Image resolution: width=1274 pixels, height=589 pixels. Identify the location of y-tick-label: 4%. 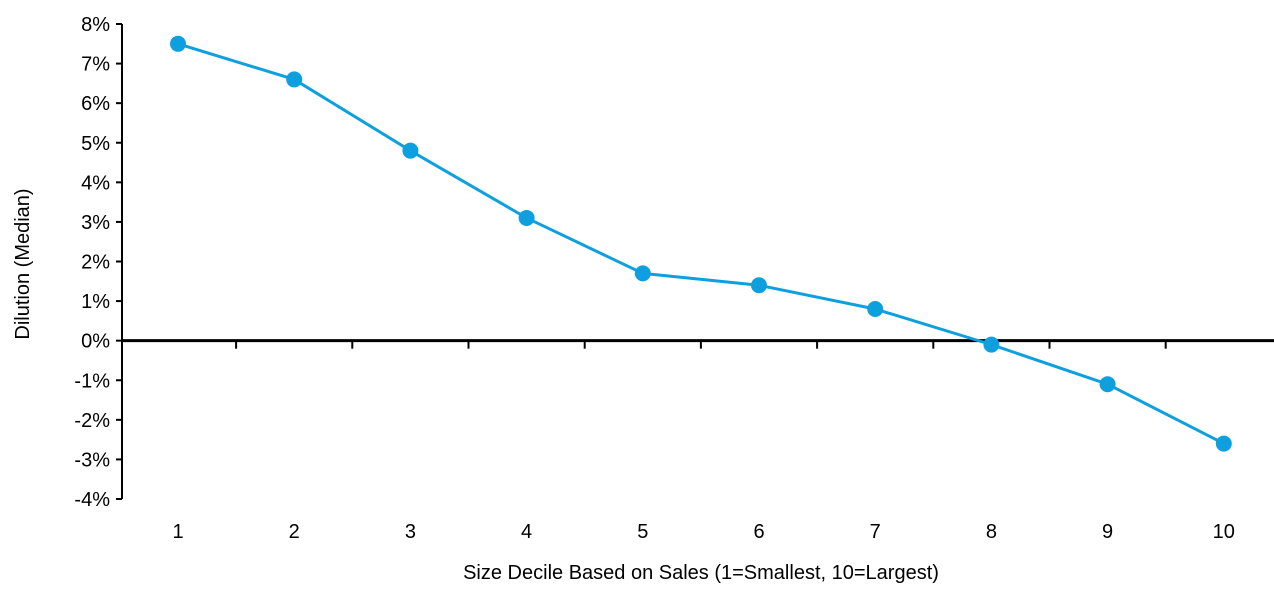
(95, 183).